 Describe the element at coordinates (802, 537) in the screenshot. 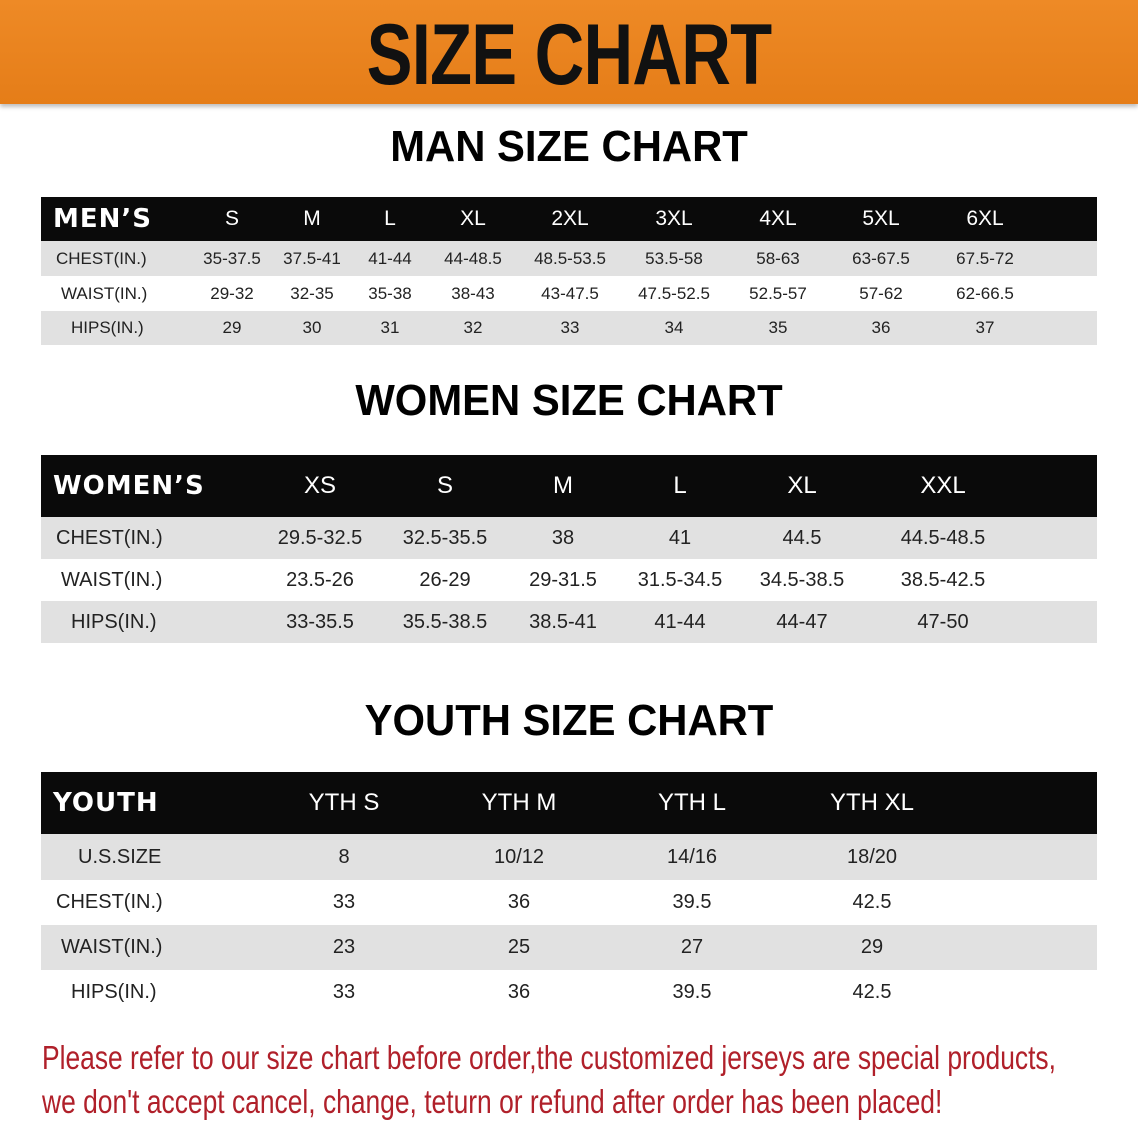

I see `table-cell: 44.5` at that location.